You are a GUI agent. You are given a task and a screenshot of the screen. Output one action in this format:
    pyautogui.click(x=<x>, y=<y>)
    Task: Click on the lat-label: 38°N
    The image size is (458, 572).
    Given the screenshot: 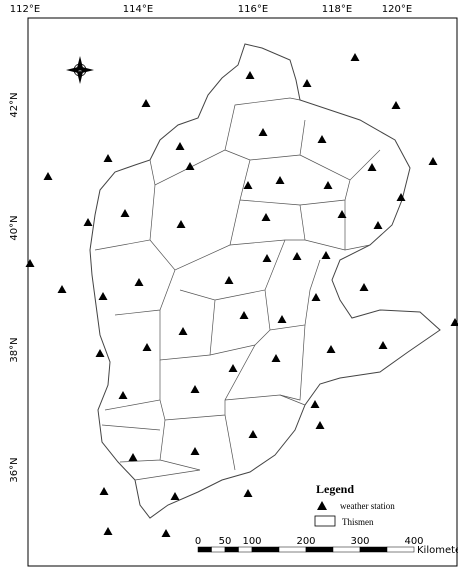 What is the action you would take?
    pyautogui.click(x=14, y=349)
    